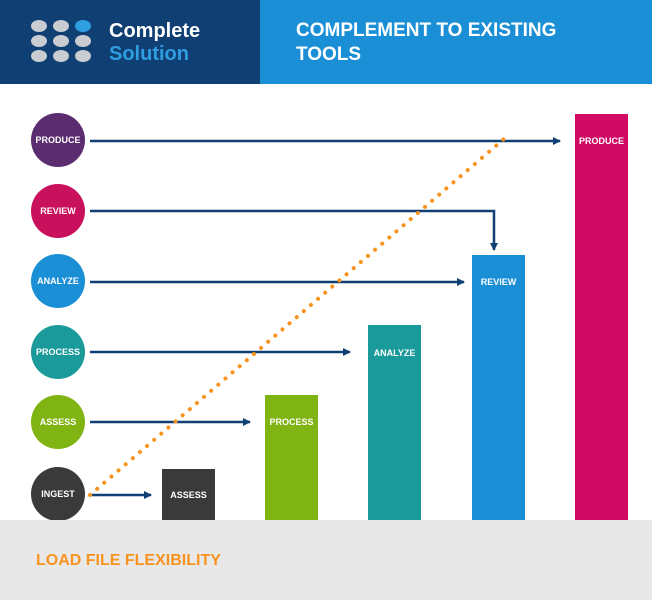 This screenshot has width=652, height=600. What do you see at coordinates (149, 54) in the screenshot?
I see `brand-line-2: Solution` at bounding box center [149, 54].